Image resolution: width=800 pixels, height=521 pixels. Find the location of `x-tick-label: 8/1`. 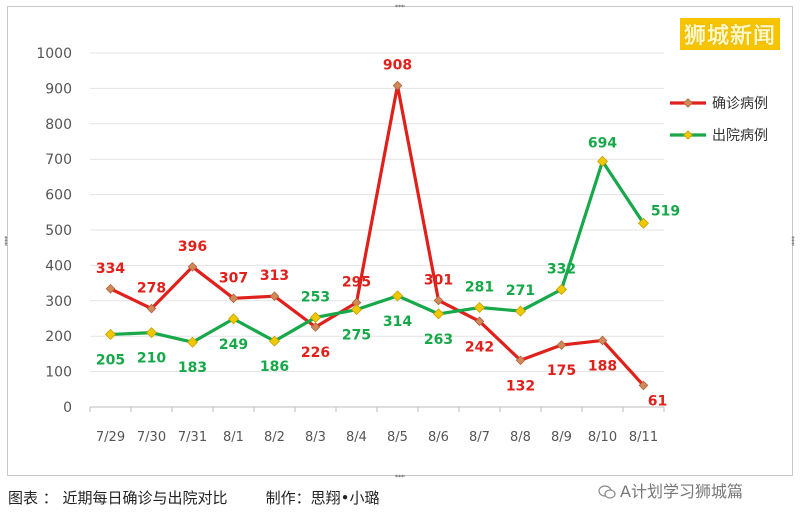

x-tick-label: 8/1 is located at coordinates (233, 437).